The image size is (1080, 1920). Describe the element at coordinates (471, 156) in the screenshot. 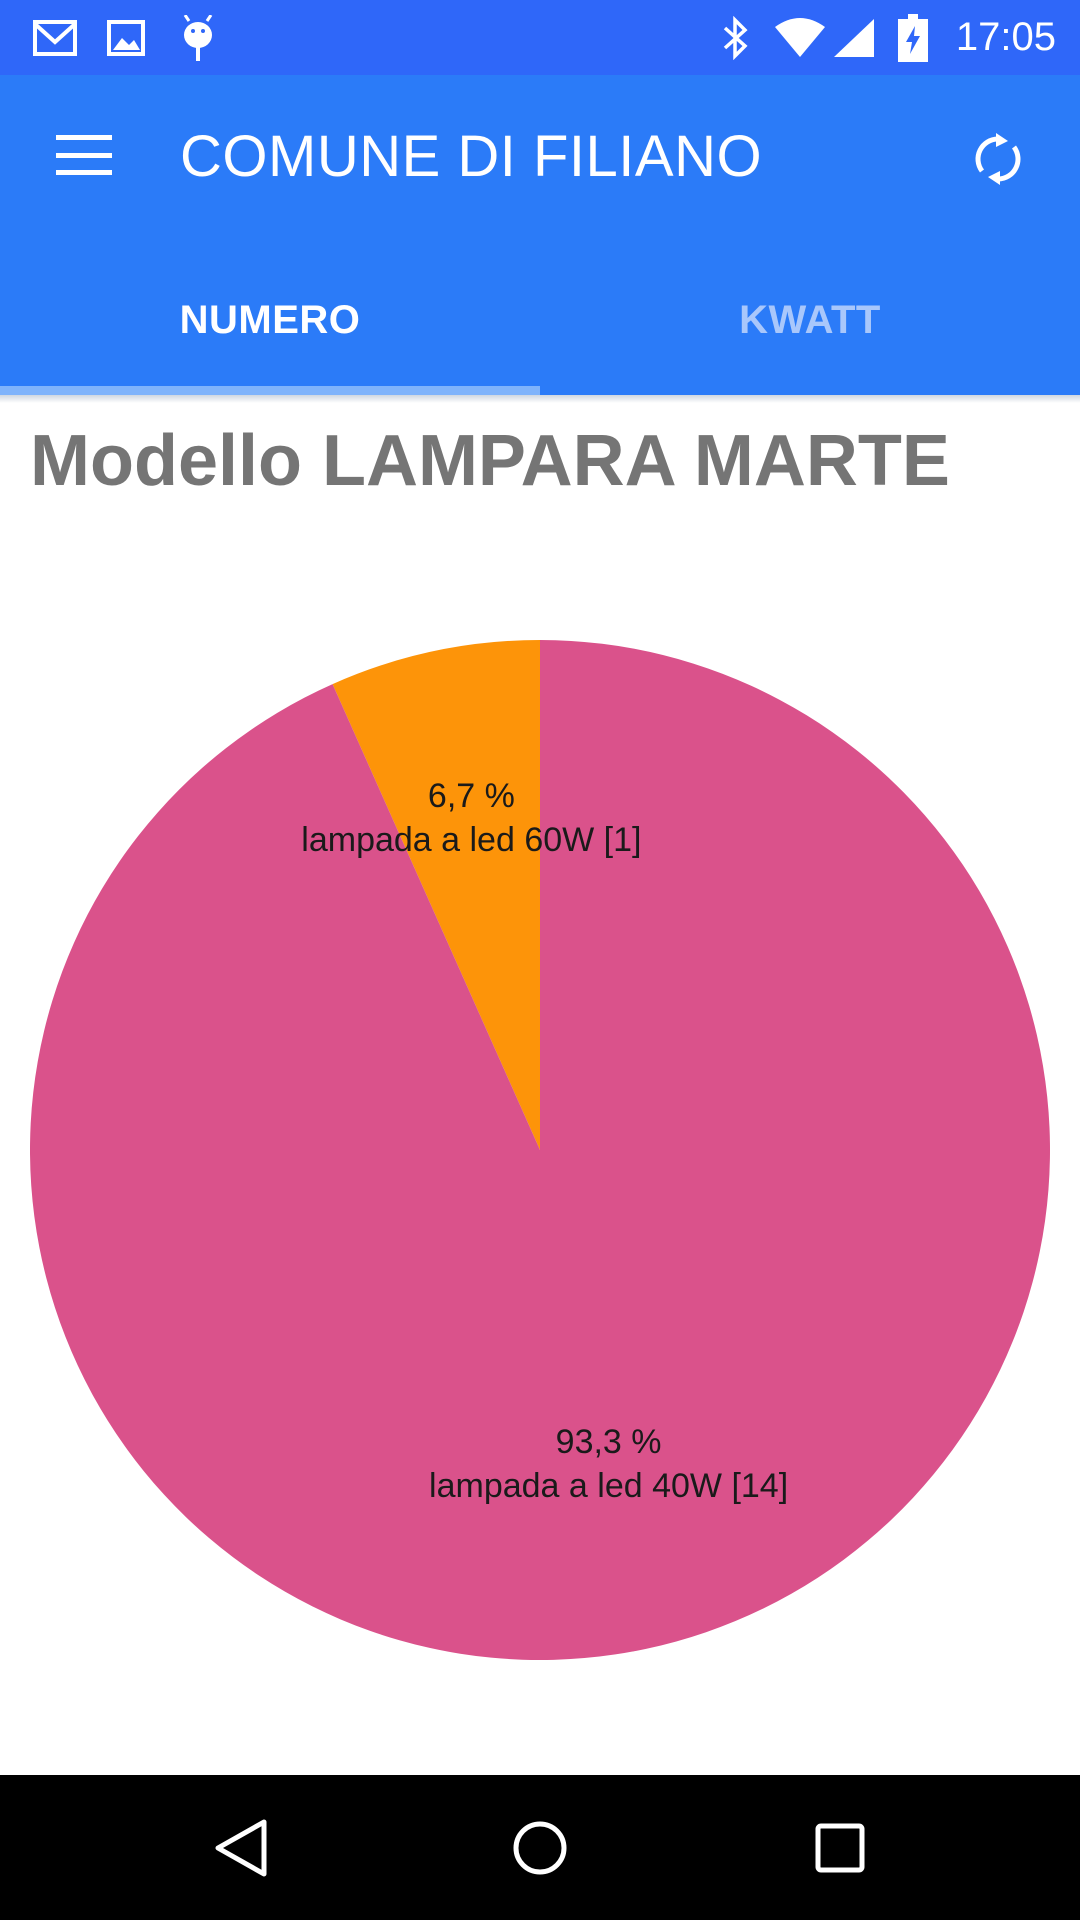

I see `app-title: COMUNE DI FILIANO` at that location.